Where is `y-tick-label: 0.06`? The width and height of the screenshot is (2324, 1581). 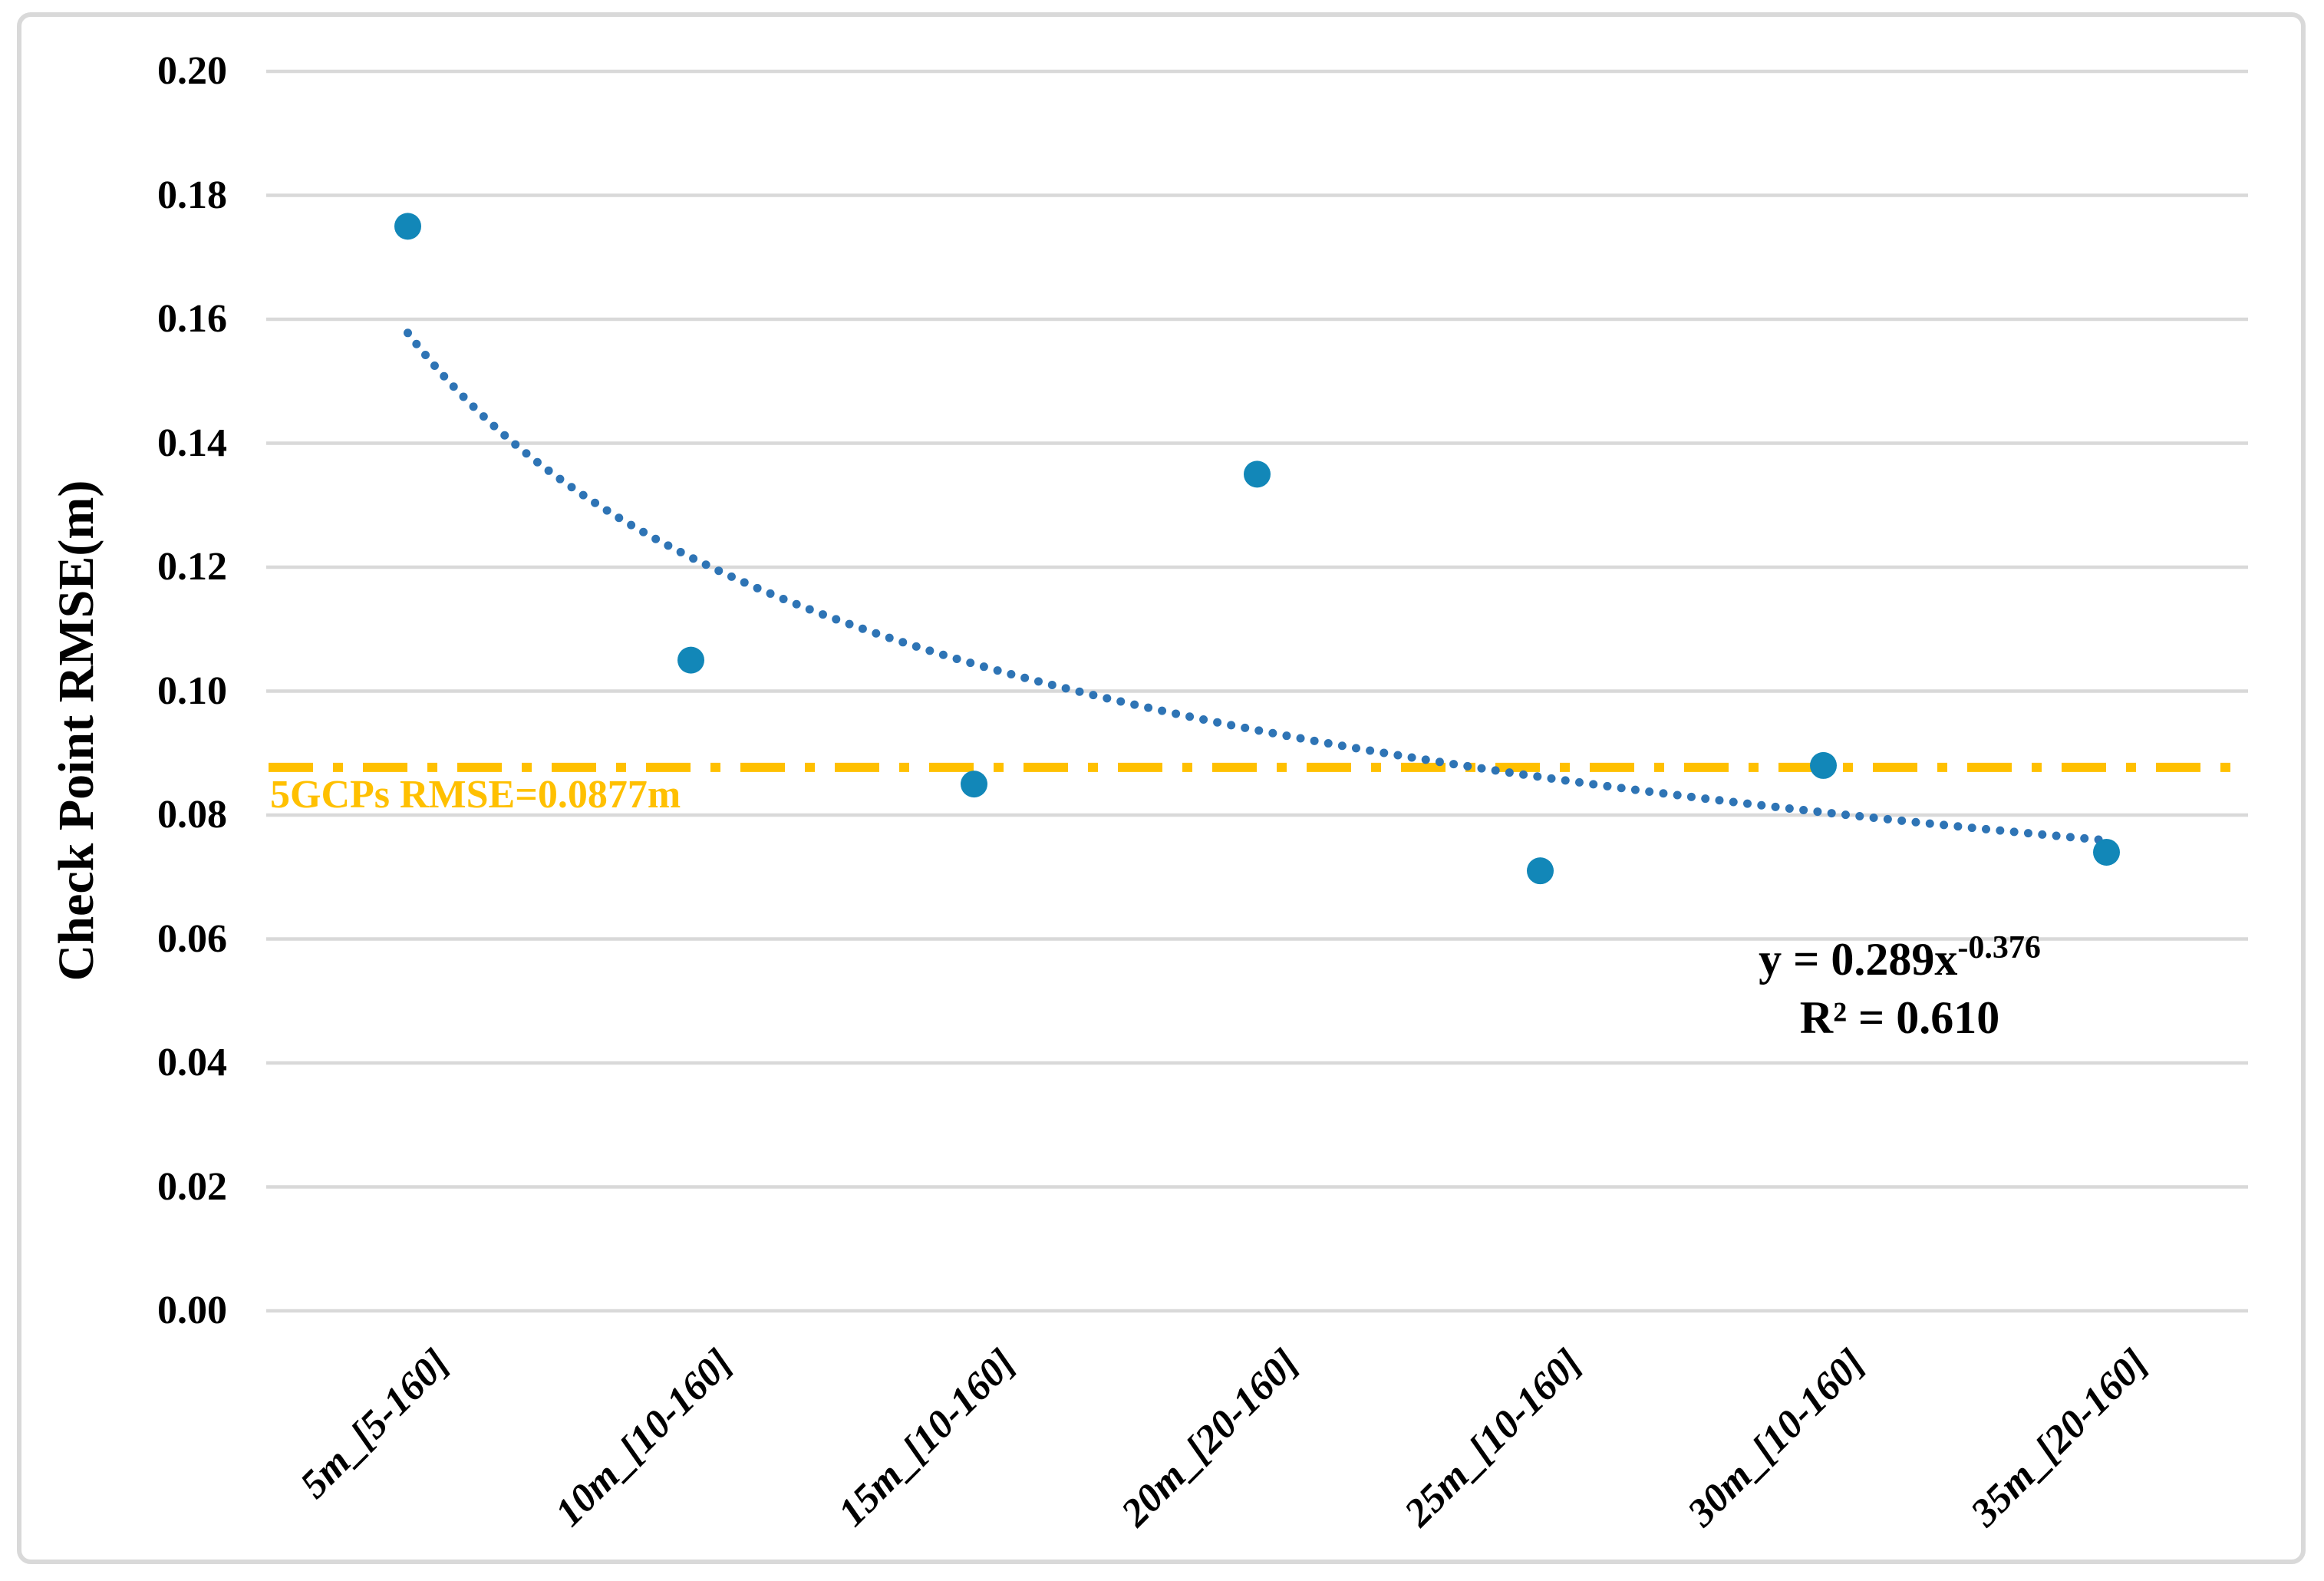
y-tick-label: 0.06 is located at coordinates (192, 938).